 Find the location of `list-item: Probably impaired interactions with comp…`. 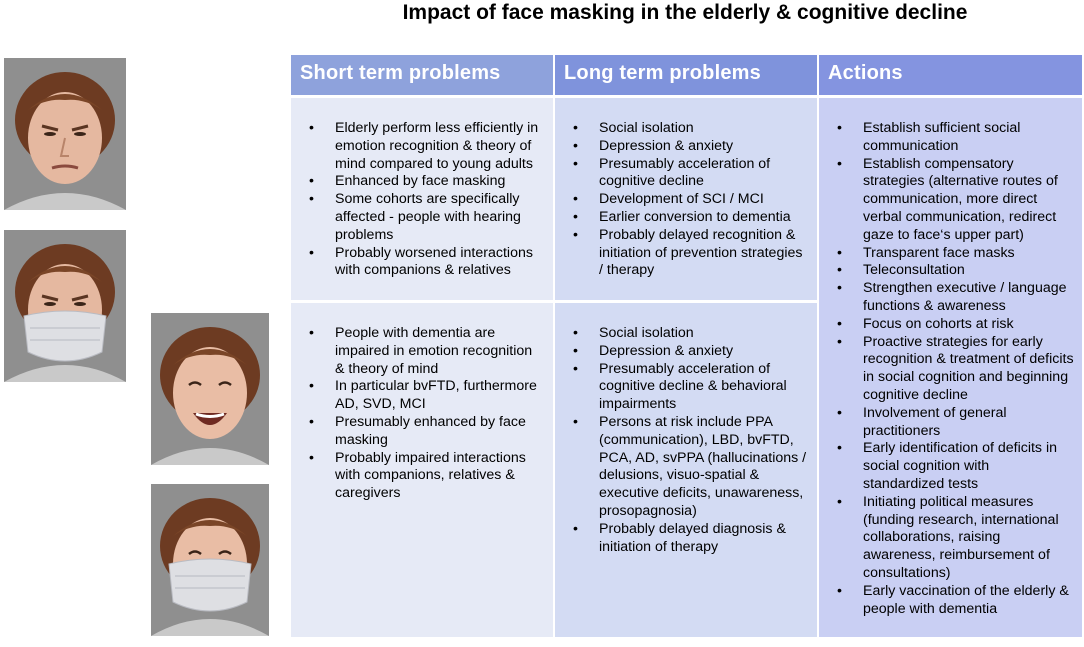

list-item: Probably impaired interactions with comp… is located at coordinates (423, 476).